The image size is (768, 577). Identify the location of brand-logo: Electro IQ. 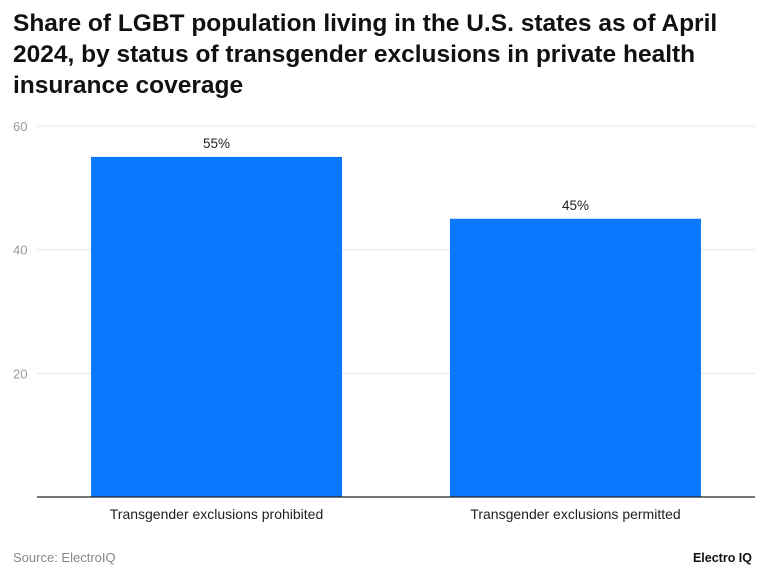
(722, 558).